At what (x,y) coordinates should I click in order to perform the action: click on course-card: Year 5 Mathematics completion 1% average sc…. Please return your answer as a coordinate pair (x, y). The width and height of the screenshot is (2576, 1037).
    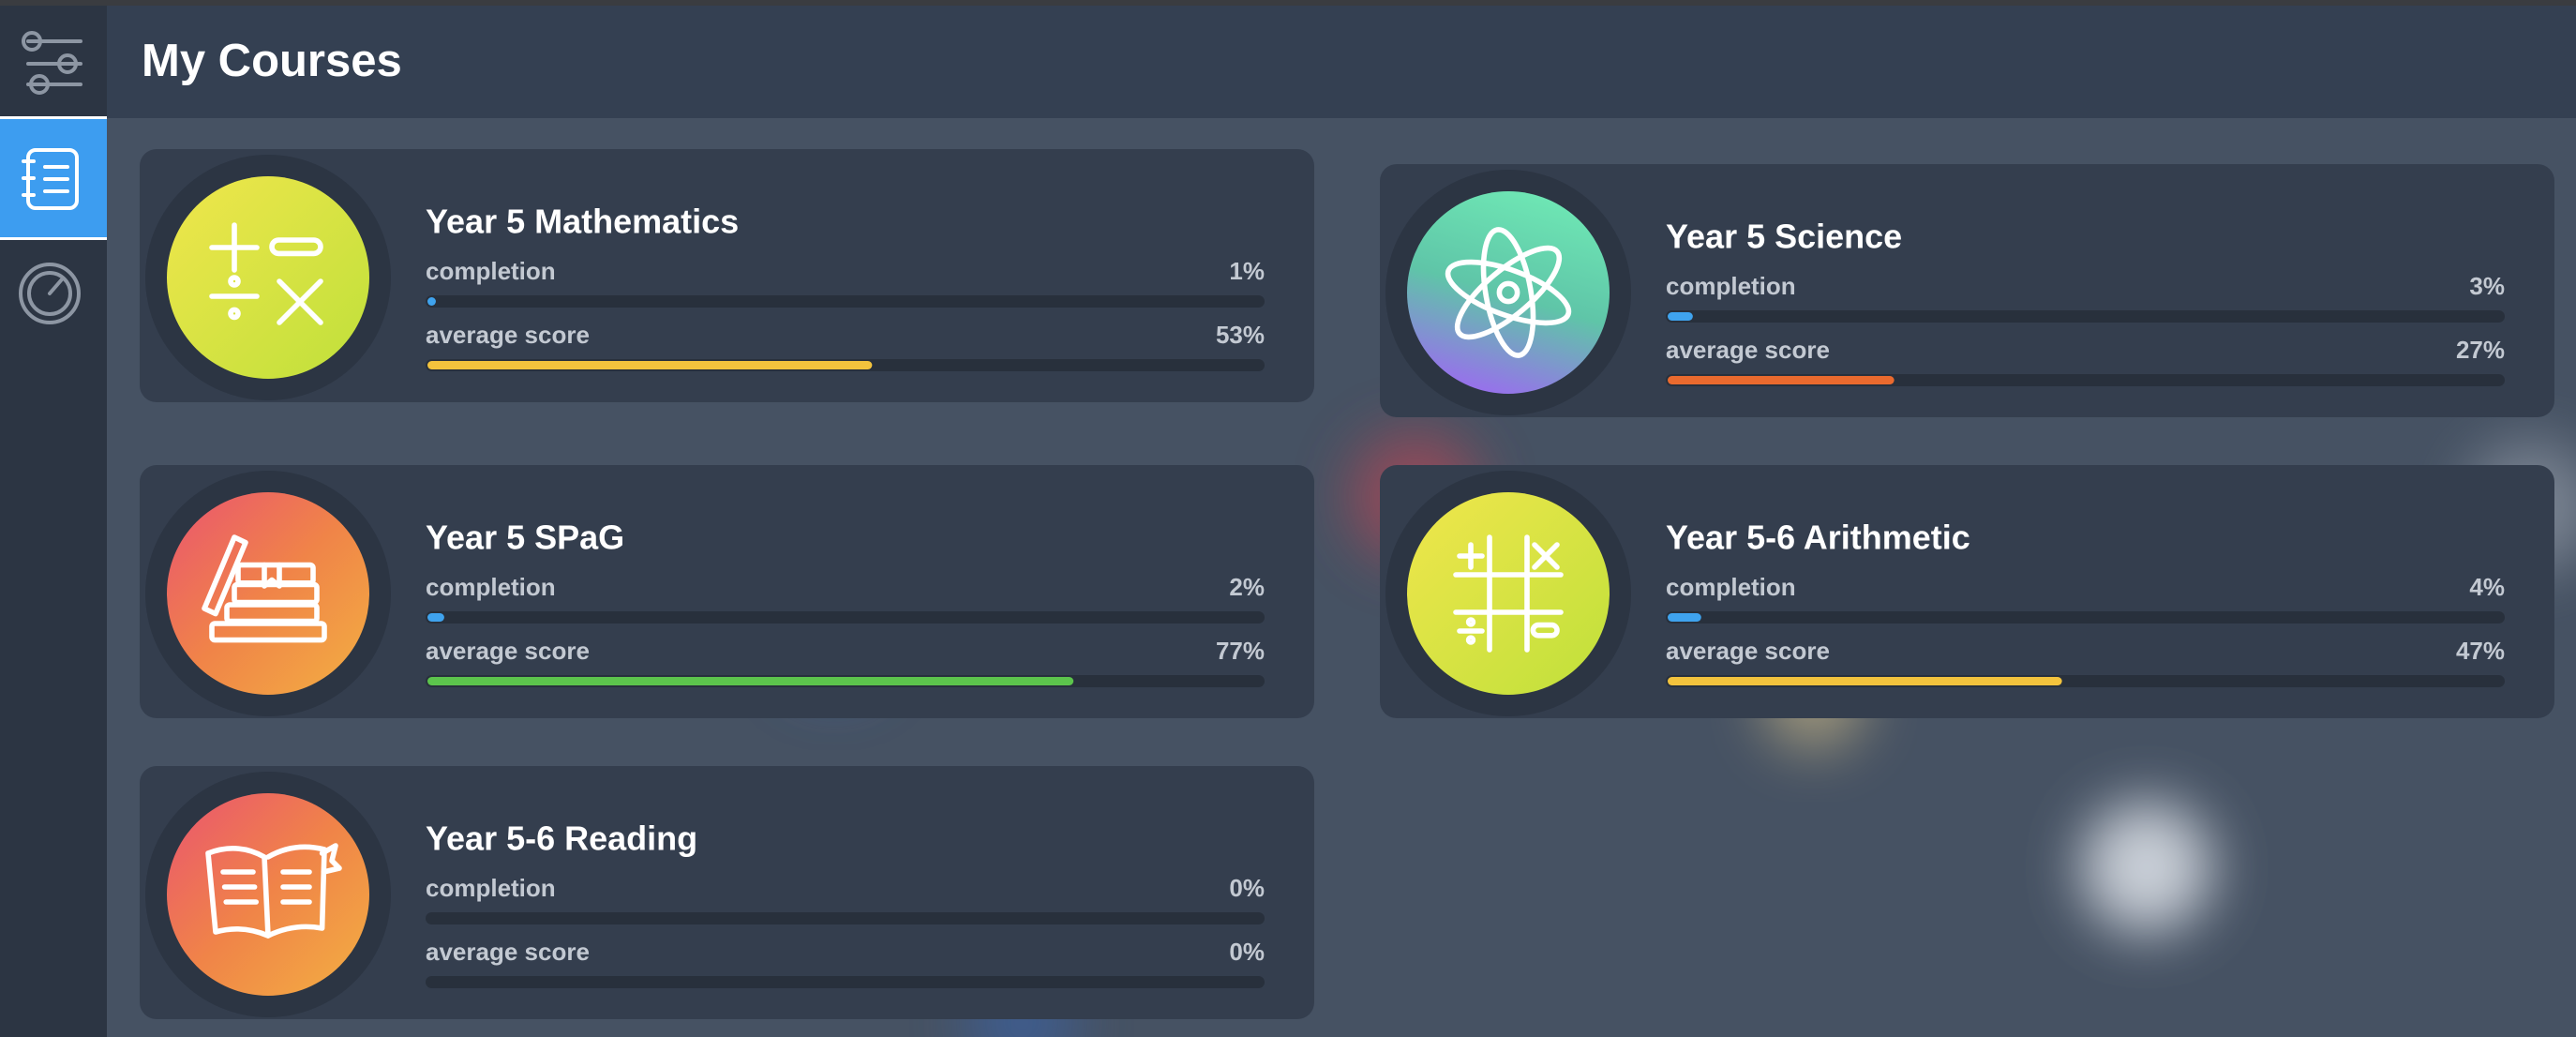
    Looking at the image, I should click on (727, 275).